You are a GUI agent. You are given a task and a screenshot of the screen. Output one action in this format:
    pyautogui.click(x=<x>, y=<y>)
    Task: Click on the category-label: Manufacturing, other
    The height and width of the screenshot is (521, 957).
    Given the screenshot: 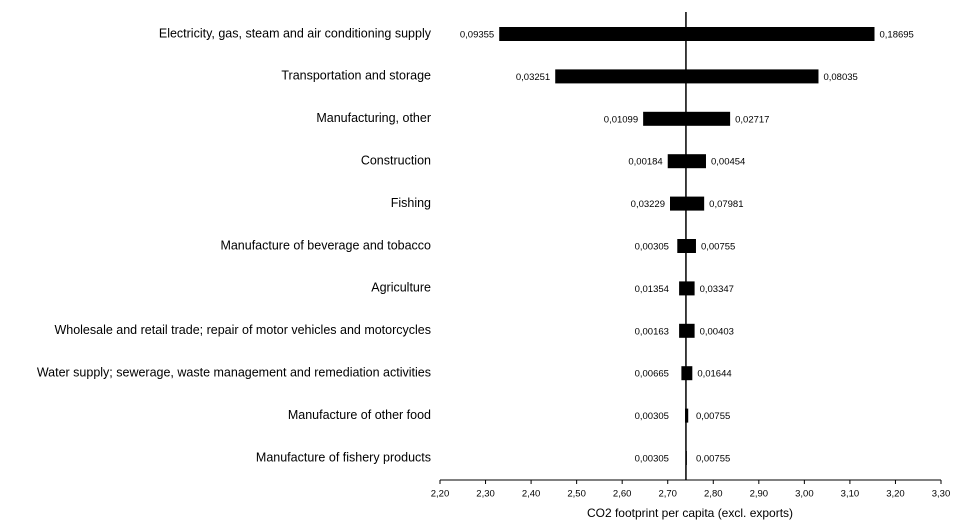 What is the action you would take?
    pyautogui.click(x=373, y=118)
    